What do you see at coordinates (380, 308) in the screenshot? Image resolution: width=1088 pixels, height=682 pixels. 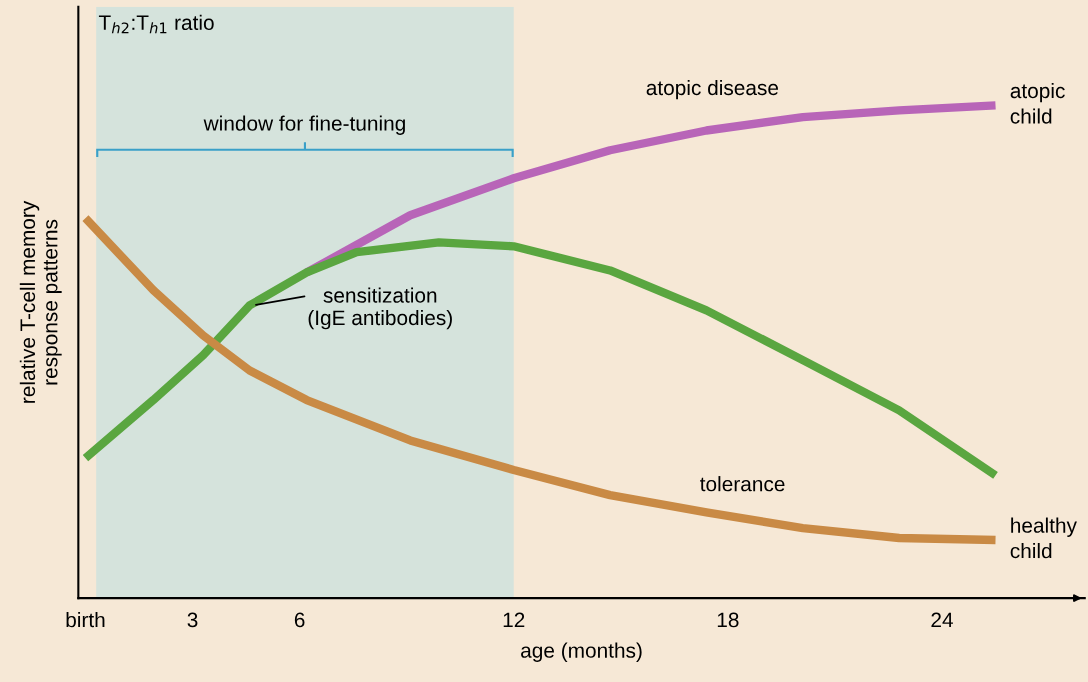 I see `annotation: sensitization (IgE antibodies)` at bounding box center [380, 308].